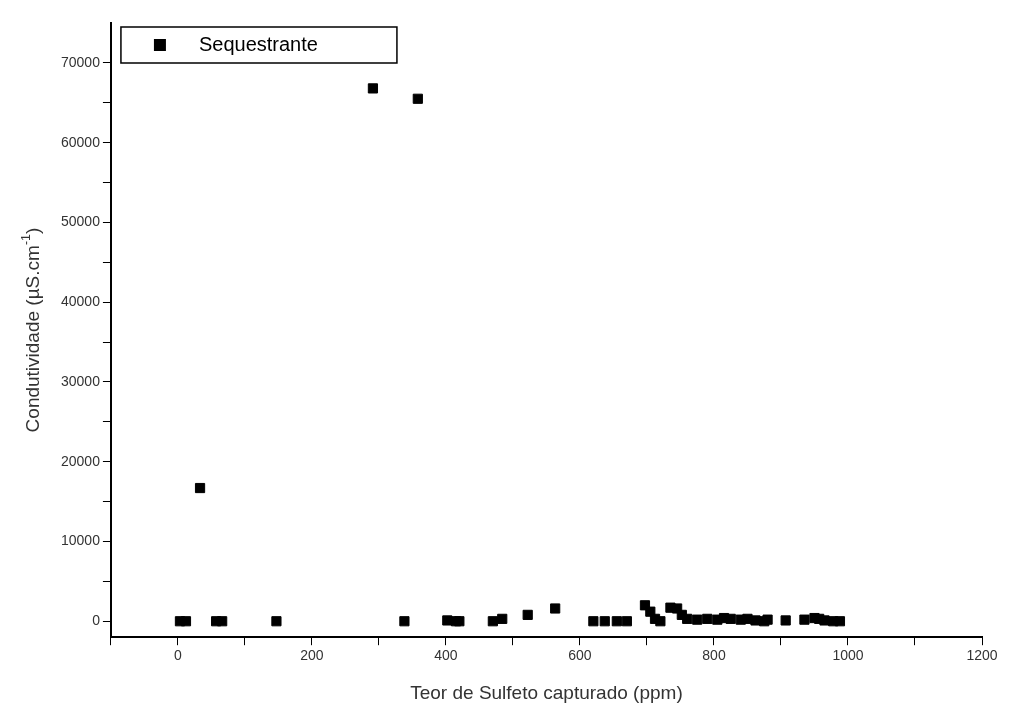 The image size is (1015, 726). I want to click on x-tick-label: 0, so click(178, 655).